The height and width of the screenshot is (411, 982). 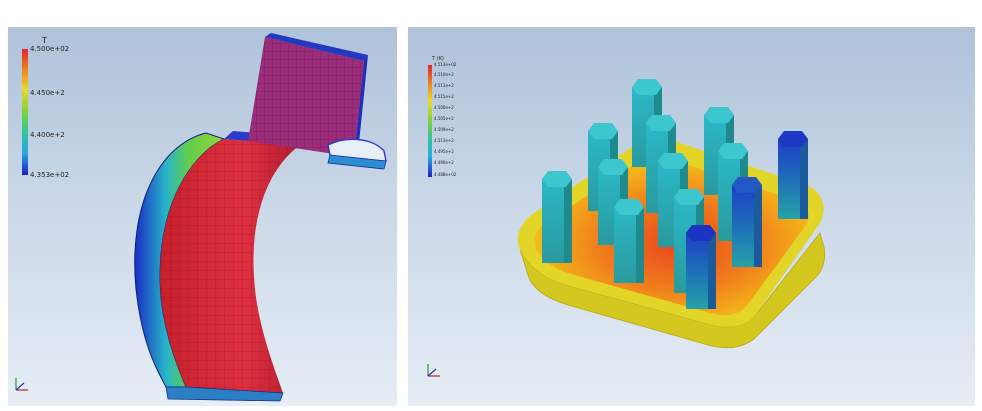 What do you see at coordinates (25, 112) in the screenshot?
I see `left-colorbar` at bounding box center [25, 112].